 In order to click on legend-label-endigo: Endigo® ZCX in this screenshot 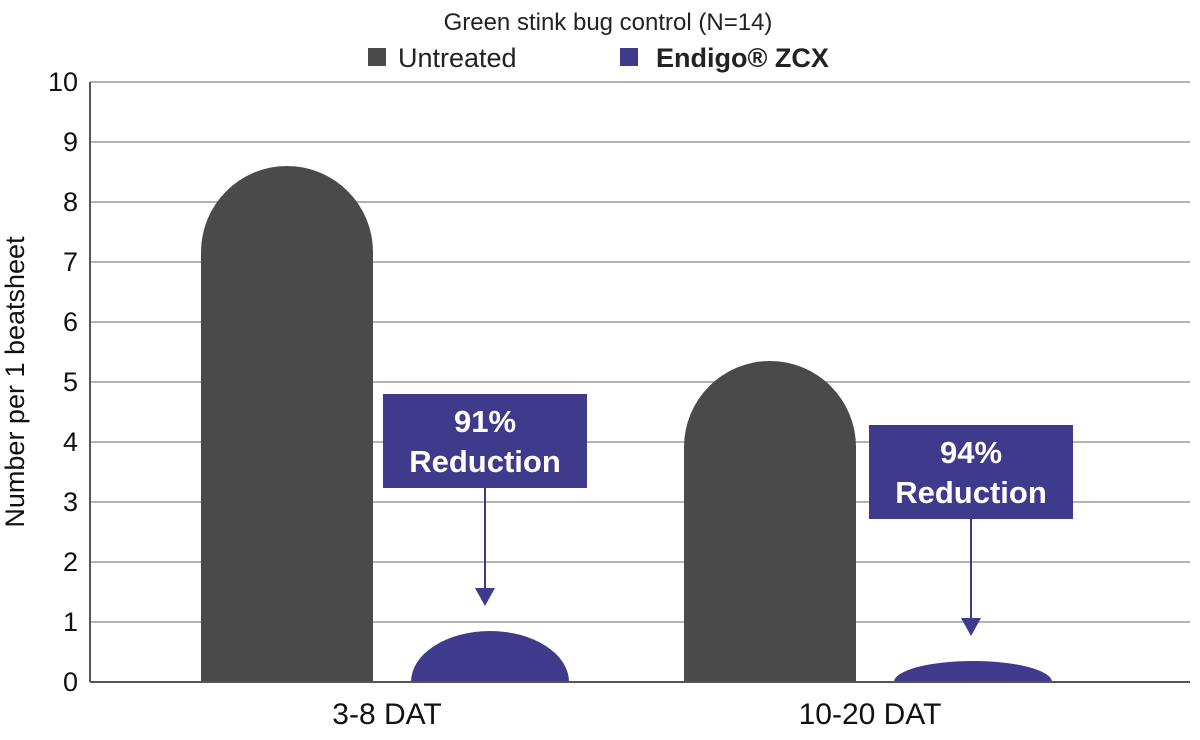, I will do `click(742, 58)`.